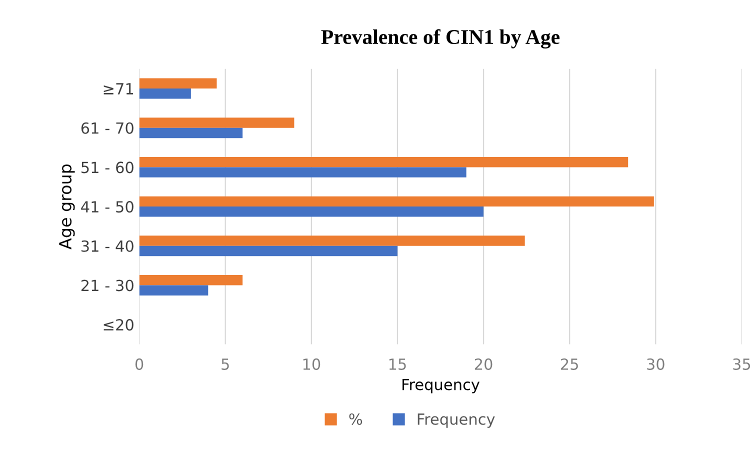  What do you see at coordinates (397, 364) in the screenshot?
I see `x-tick-label: 15` at bounding box center [397, 364].